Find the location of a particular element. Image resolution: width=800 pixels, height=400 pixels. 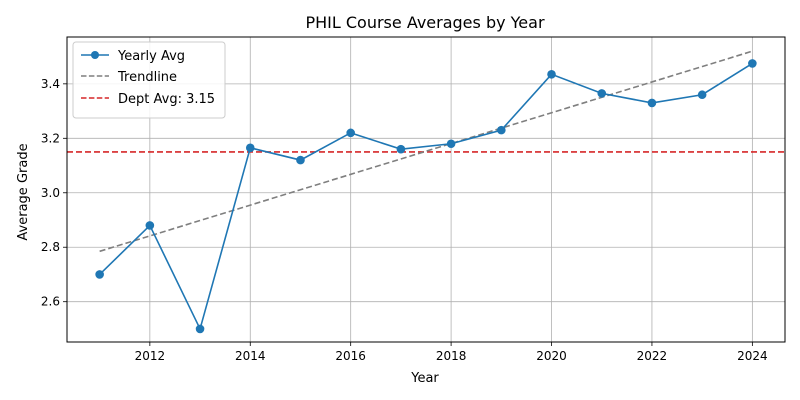

y-tick-label: 2.6 is located at coordinates (50, 302).